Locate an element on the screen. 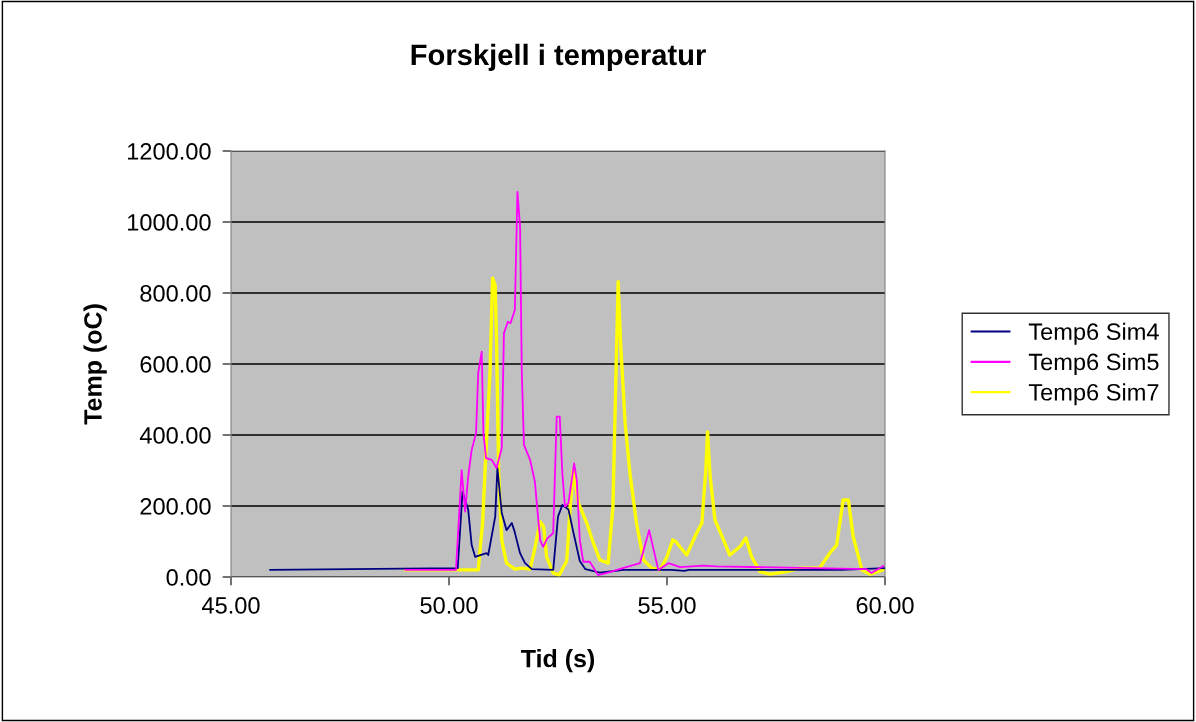 The image size is (1196, 722). x-axis-title: Tid (s) is located at coordinates (558, 661).